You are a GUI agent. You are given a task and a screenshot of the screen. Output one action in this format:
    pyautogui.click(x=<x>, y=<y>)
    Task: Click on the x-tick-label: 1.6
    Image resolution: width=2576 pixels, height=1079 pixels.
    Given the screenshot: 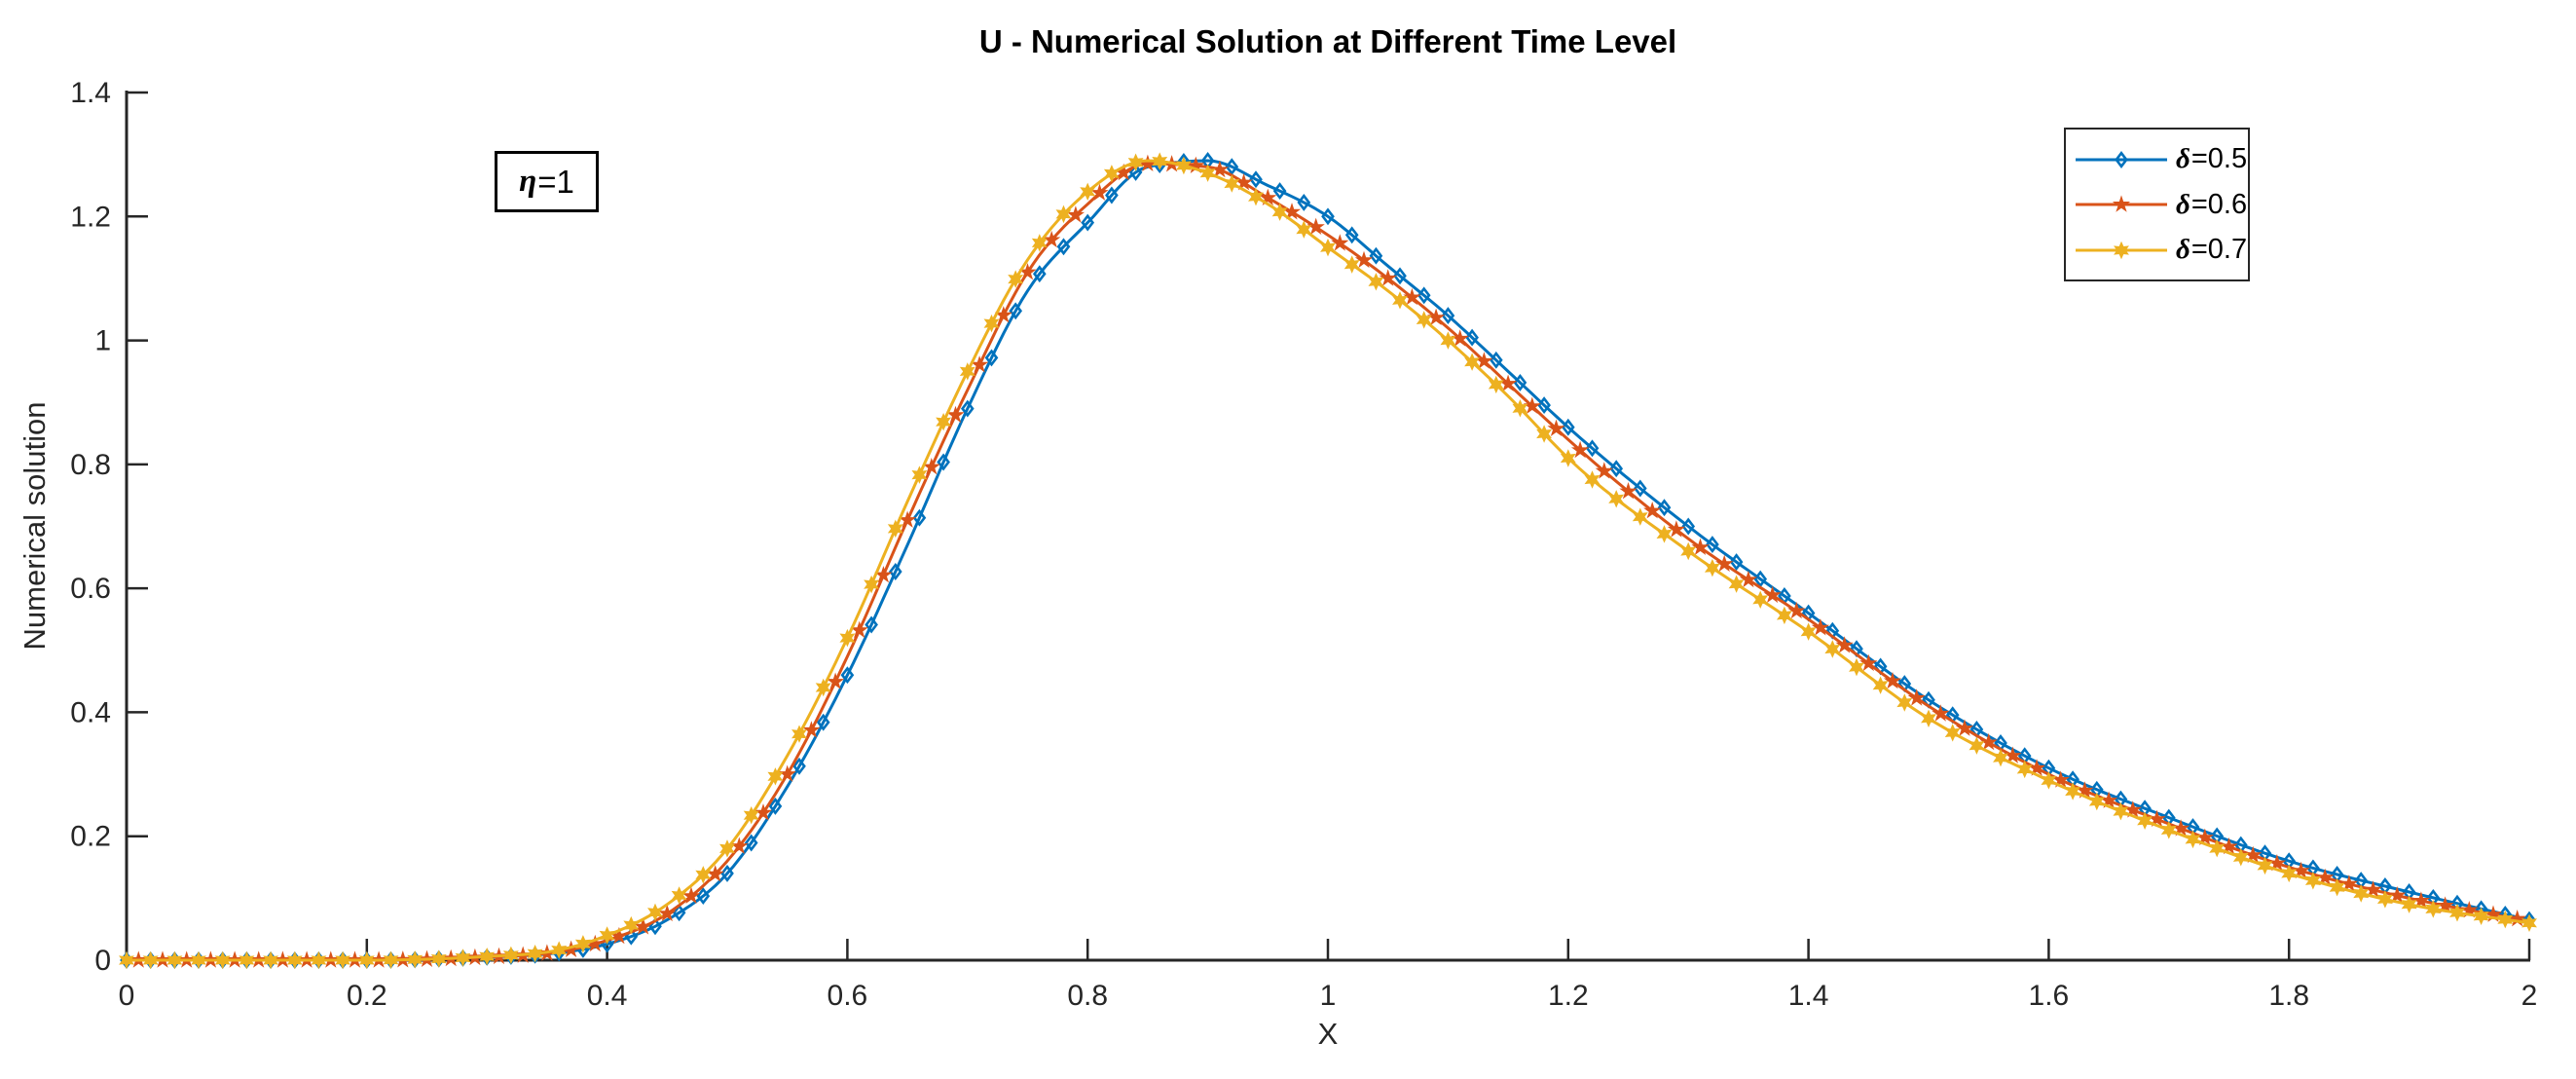 What is the action you would take?
    pyautogui.click(x=2049, y=996)
    